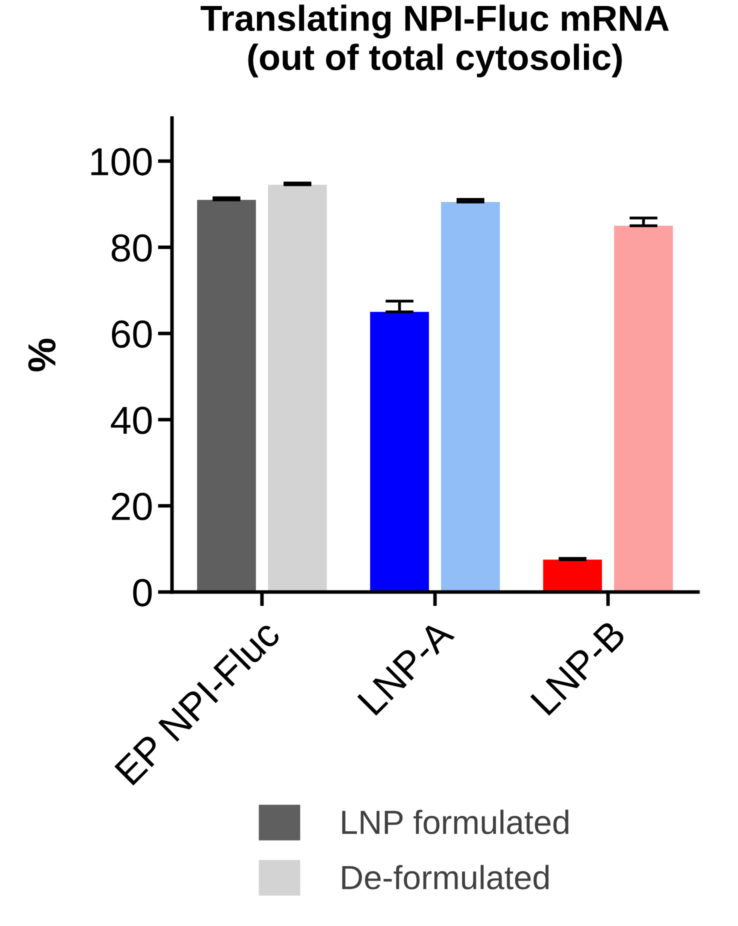 The width and height of the screenshot is (738, 926). I want to click on y-tick-label: 100, so click(121, 162).